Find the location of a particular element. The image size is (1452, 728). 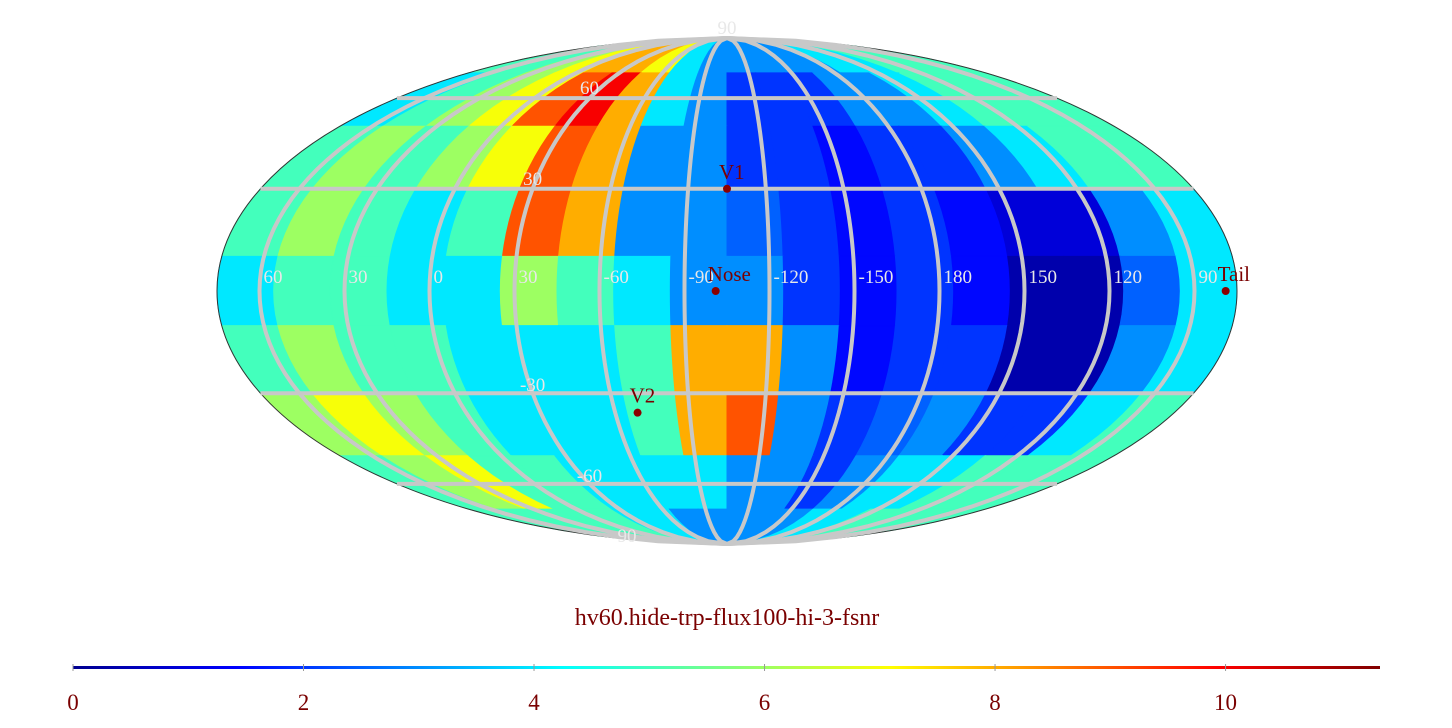

lat-label: -30 is located at coordinates (532, 385).